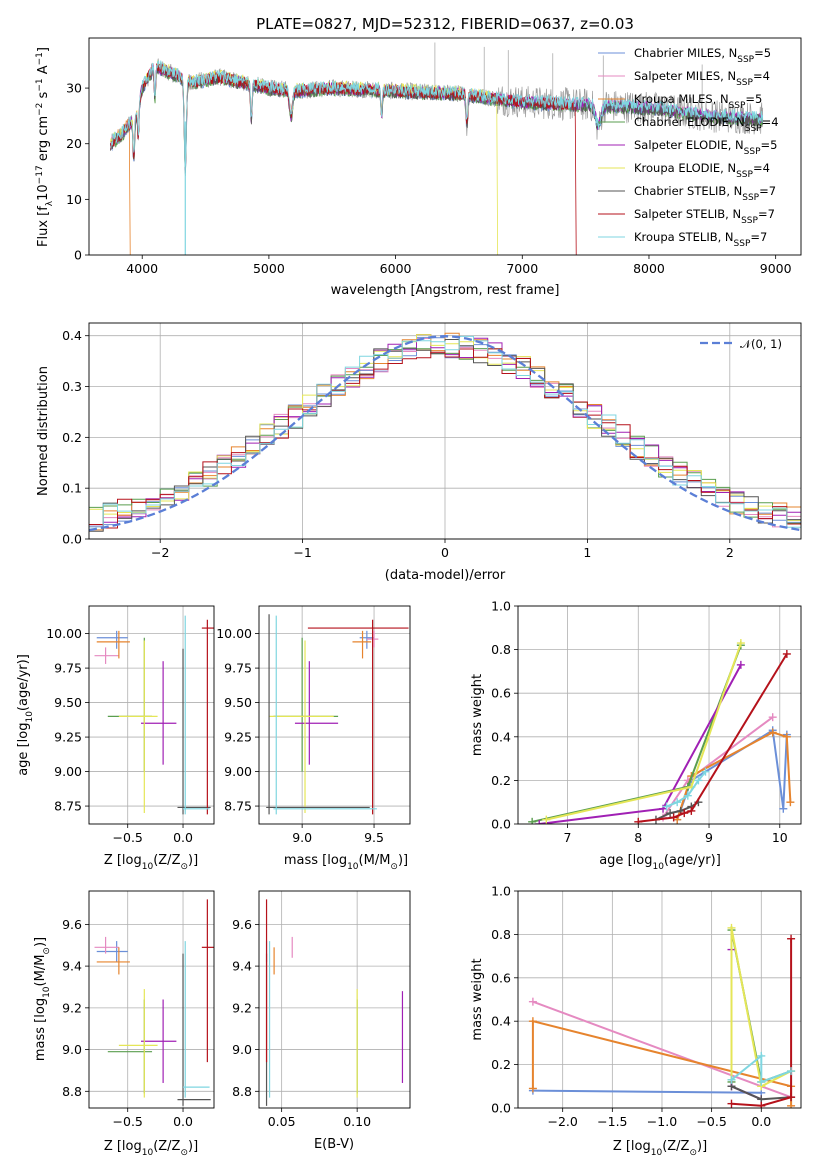 The height and width of the screenshot is (1170, 819). What do you see at coordinates (374, 837) in the screenshot?
I see `x-tick-label: 9.5` at bounding box center [374, 837].